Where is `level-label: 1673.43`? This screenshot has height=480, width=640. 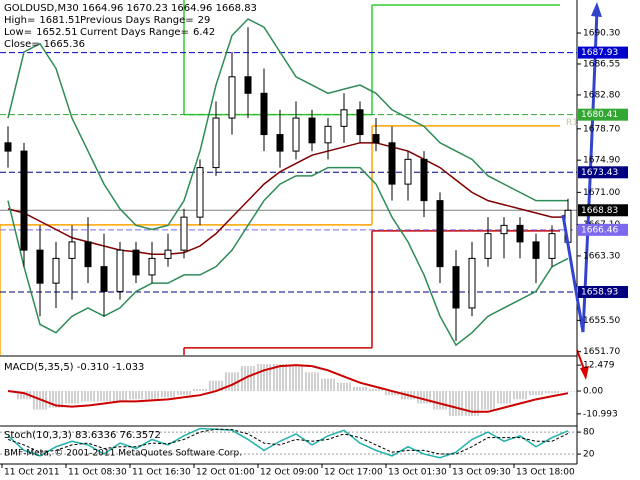
level-label: 1673.43 is located at coordinates (599, 173).